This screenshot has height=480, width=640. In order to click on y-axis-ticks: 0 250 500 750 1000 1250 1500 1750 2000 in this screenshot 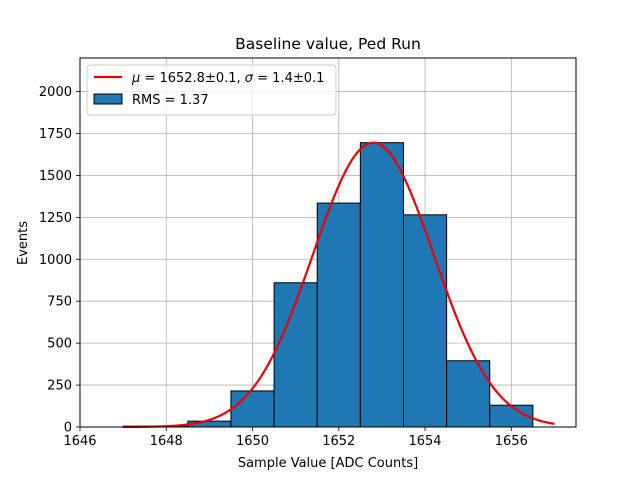, I will do `click(59, 260)`.